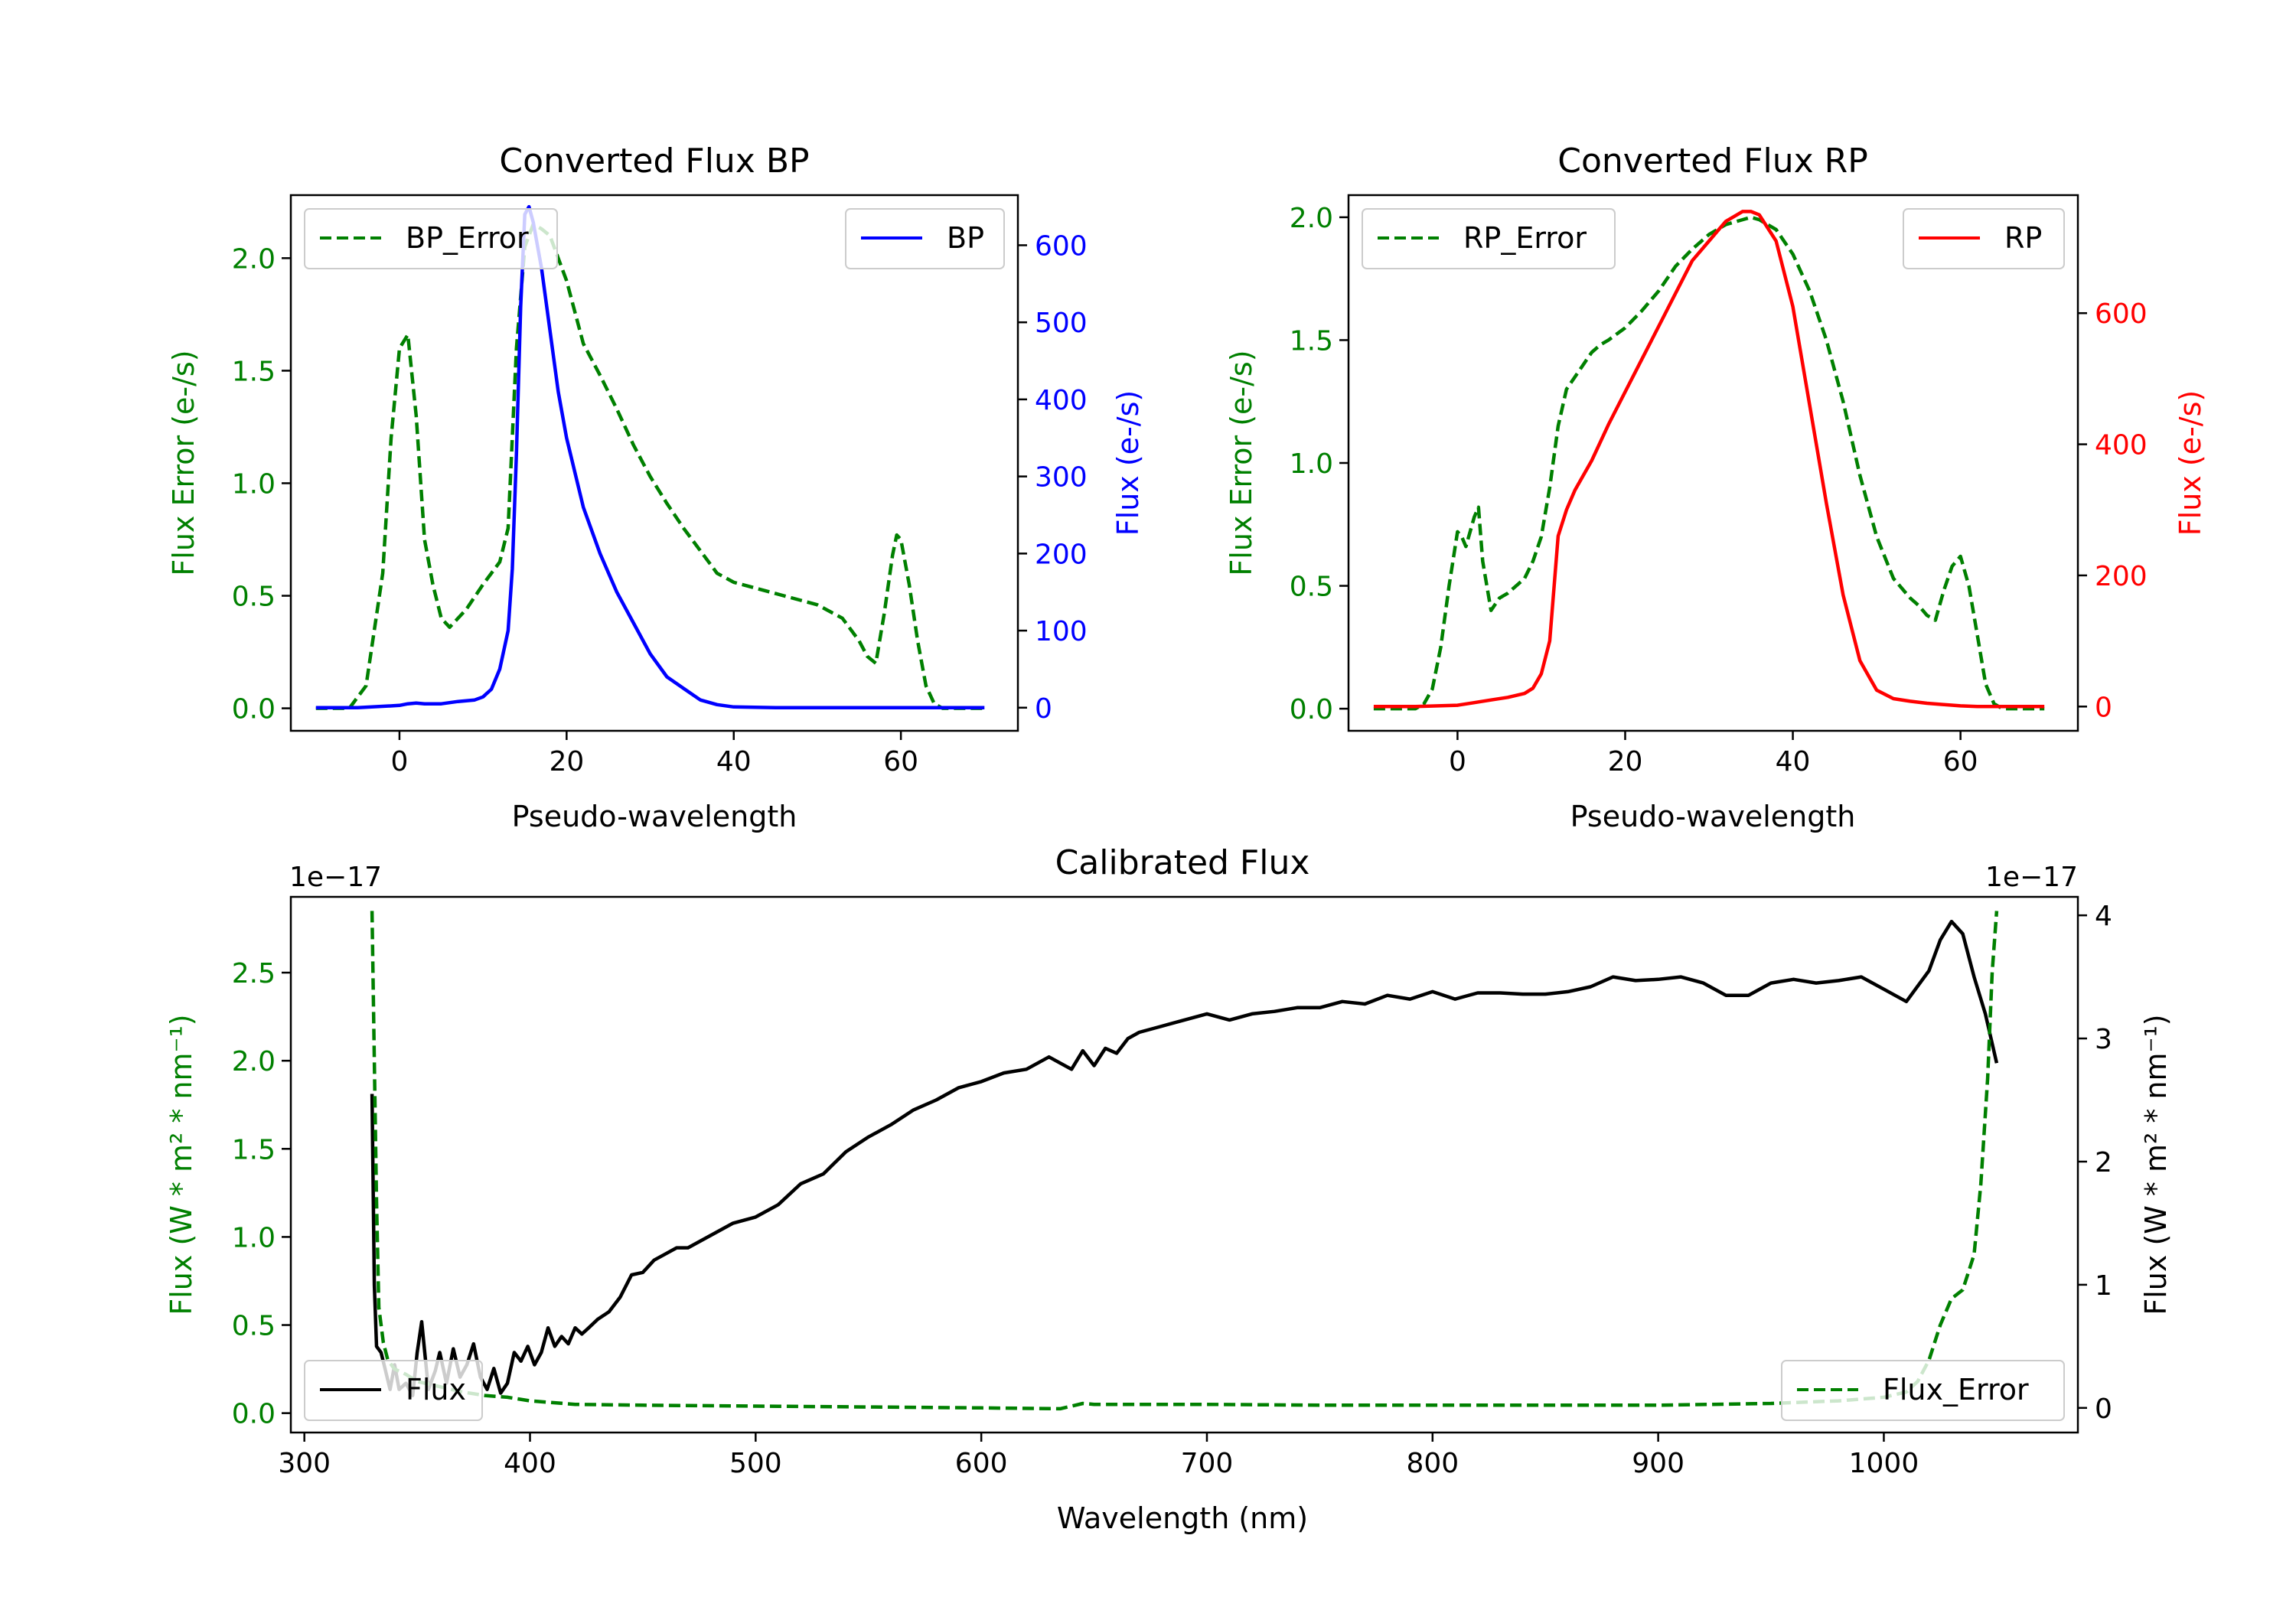  I want to click on rp-left-tick-label: 1.0, so click(1311, 464).